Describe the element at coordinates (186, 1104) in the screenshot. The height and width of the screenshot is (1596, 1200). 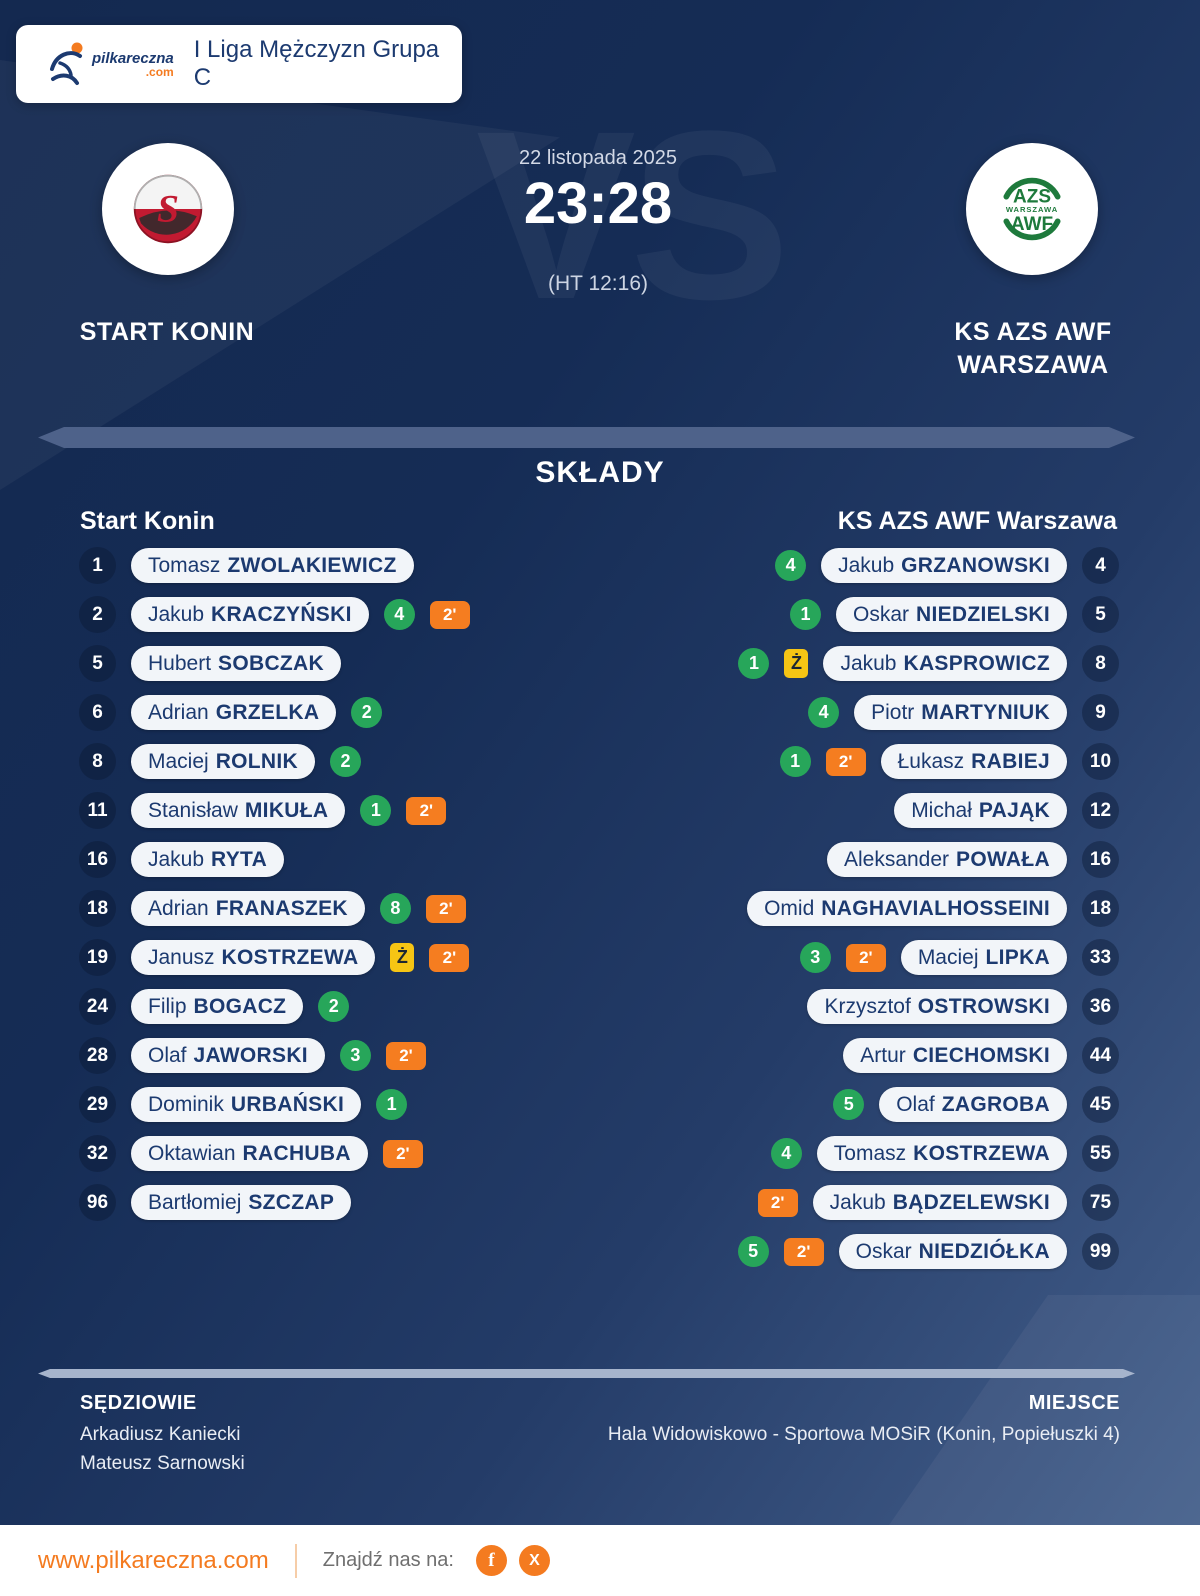
I see `player-first-name: Dominik` at that location.